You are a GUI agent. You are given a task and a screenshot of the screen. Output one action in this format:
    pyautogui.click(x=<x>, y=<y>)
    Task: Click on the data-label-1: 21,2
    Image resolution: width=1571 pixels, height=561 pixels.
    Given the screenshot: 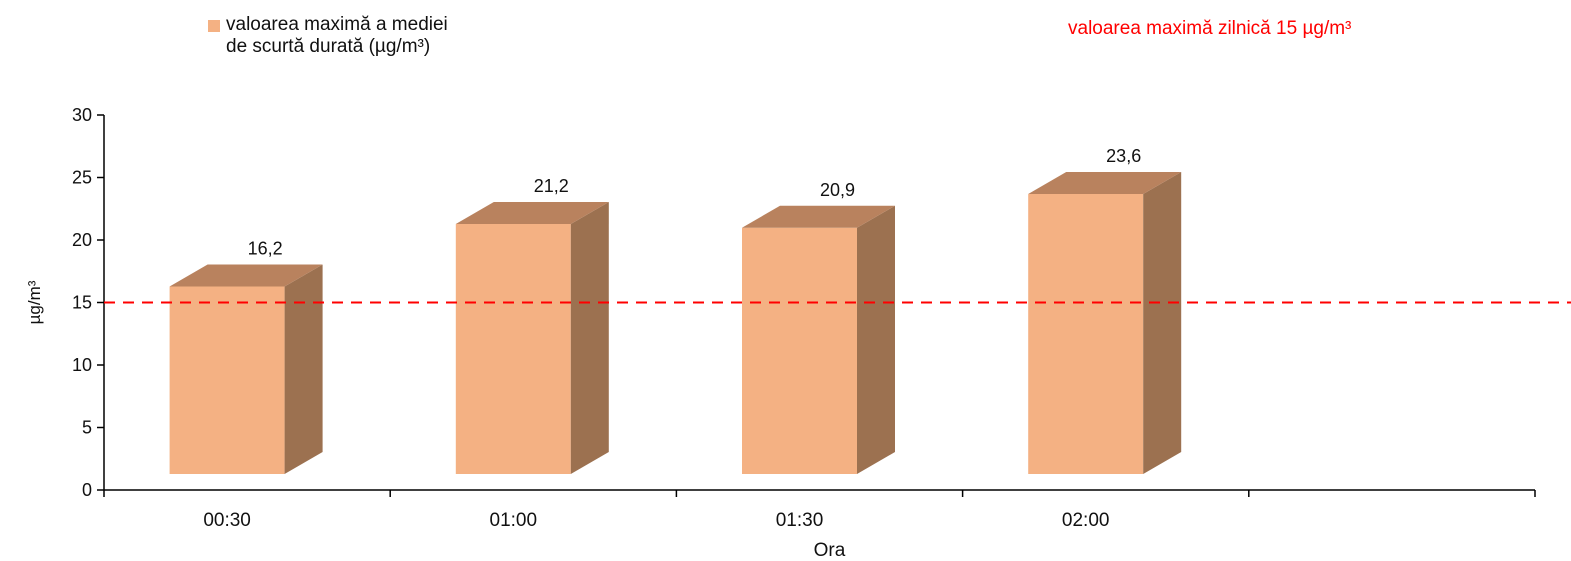 What is the action you would take?
    pyautogui.click(x=551, y=186)
    